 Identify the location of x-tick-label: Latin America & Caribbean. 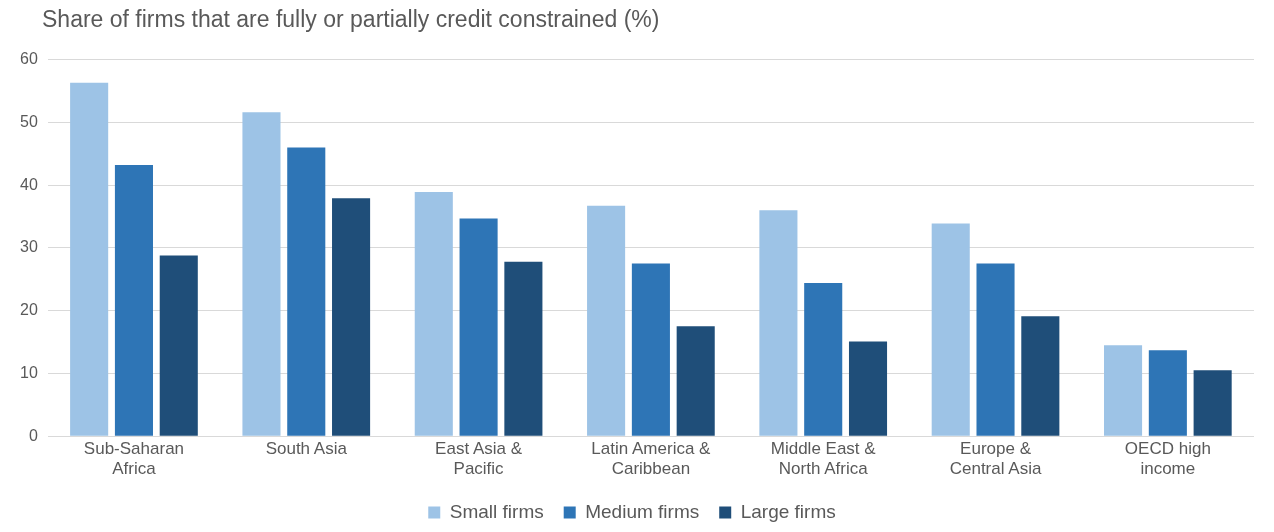
(651, 459).